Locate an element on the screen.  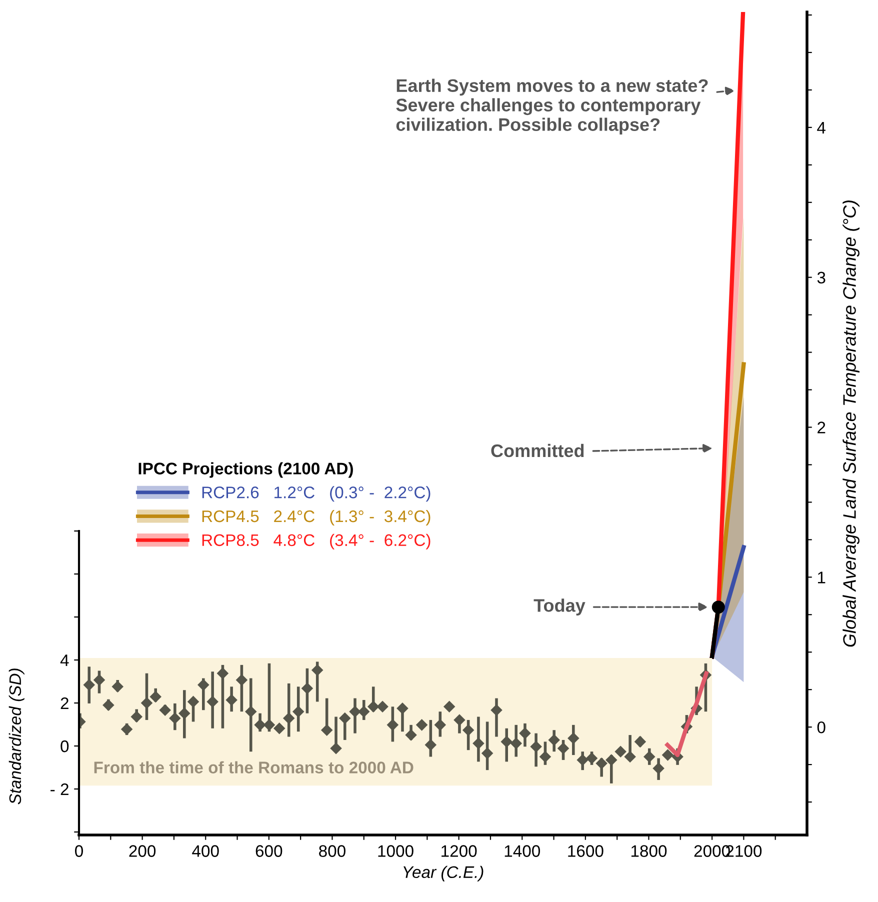
y-tick-label: 2 is located at coordinates (64, 703).